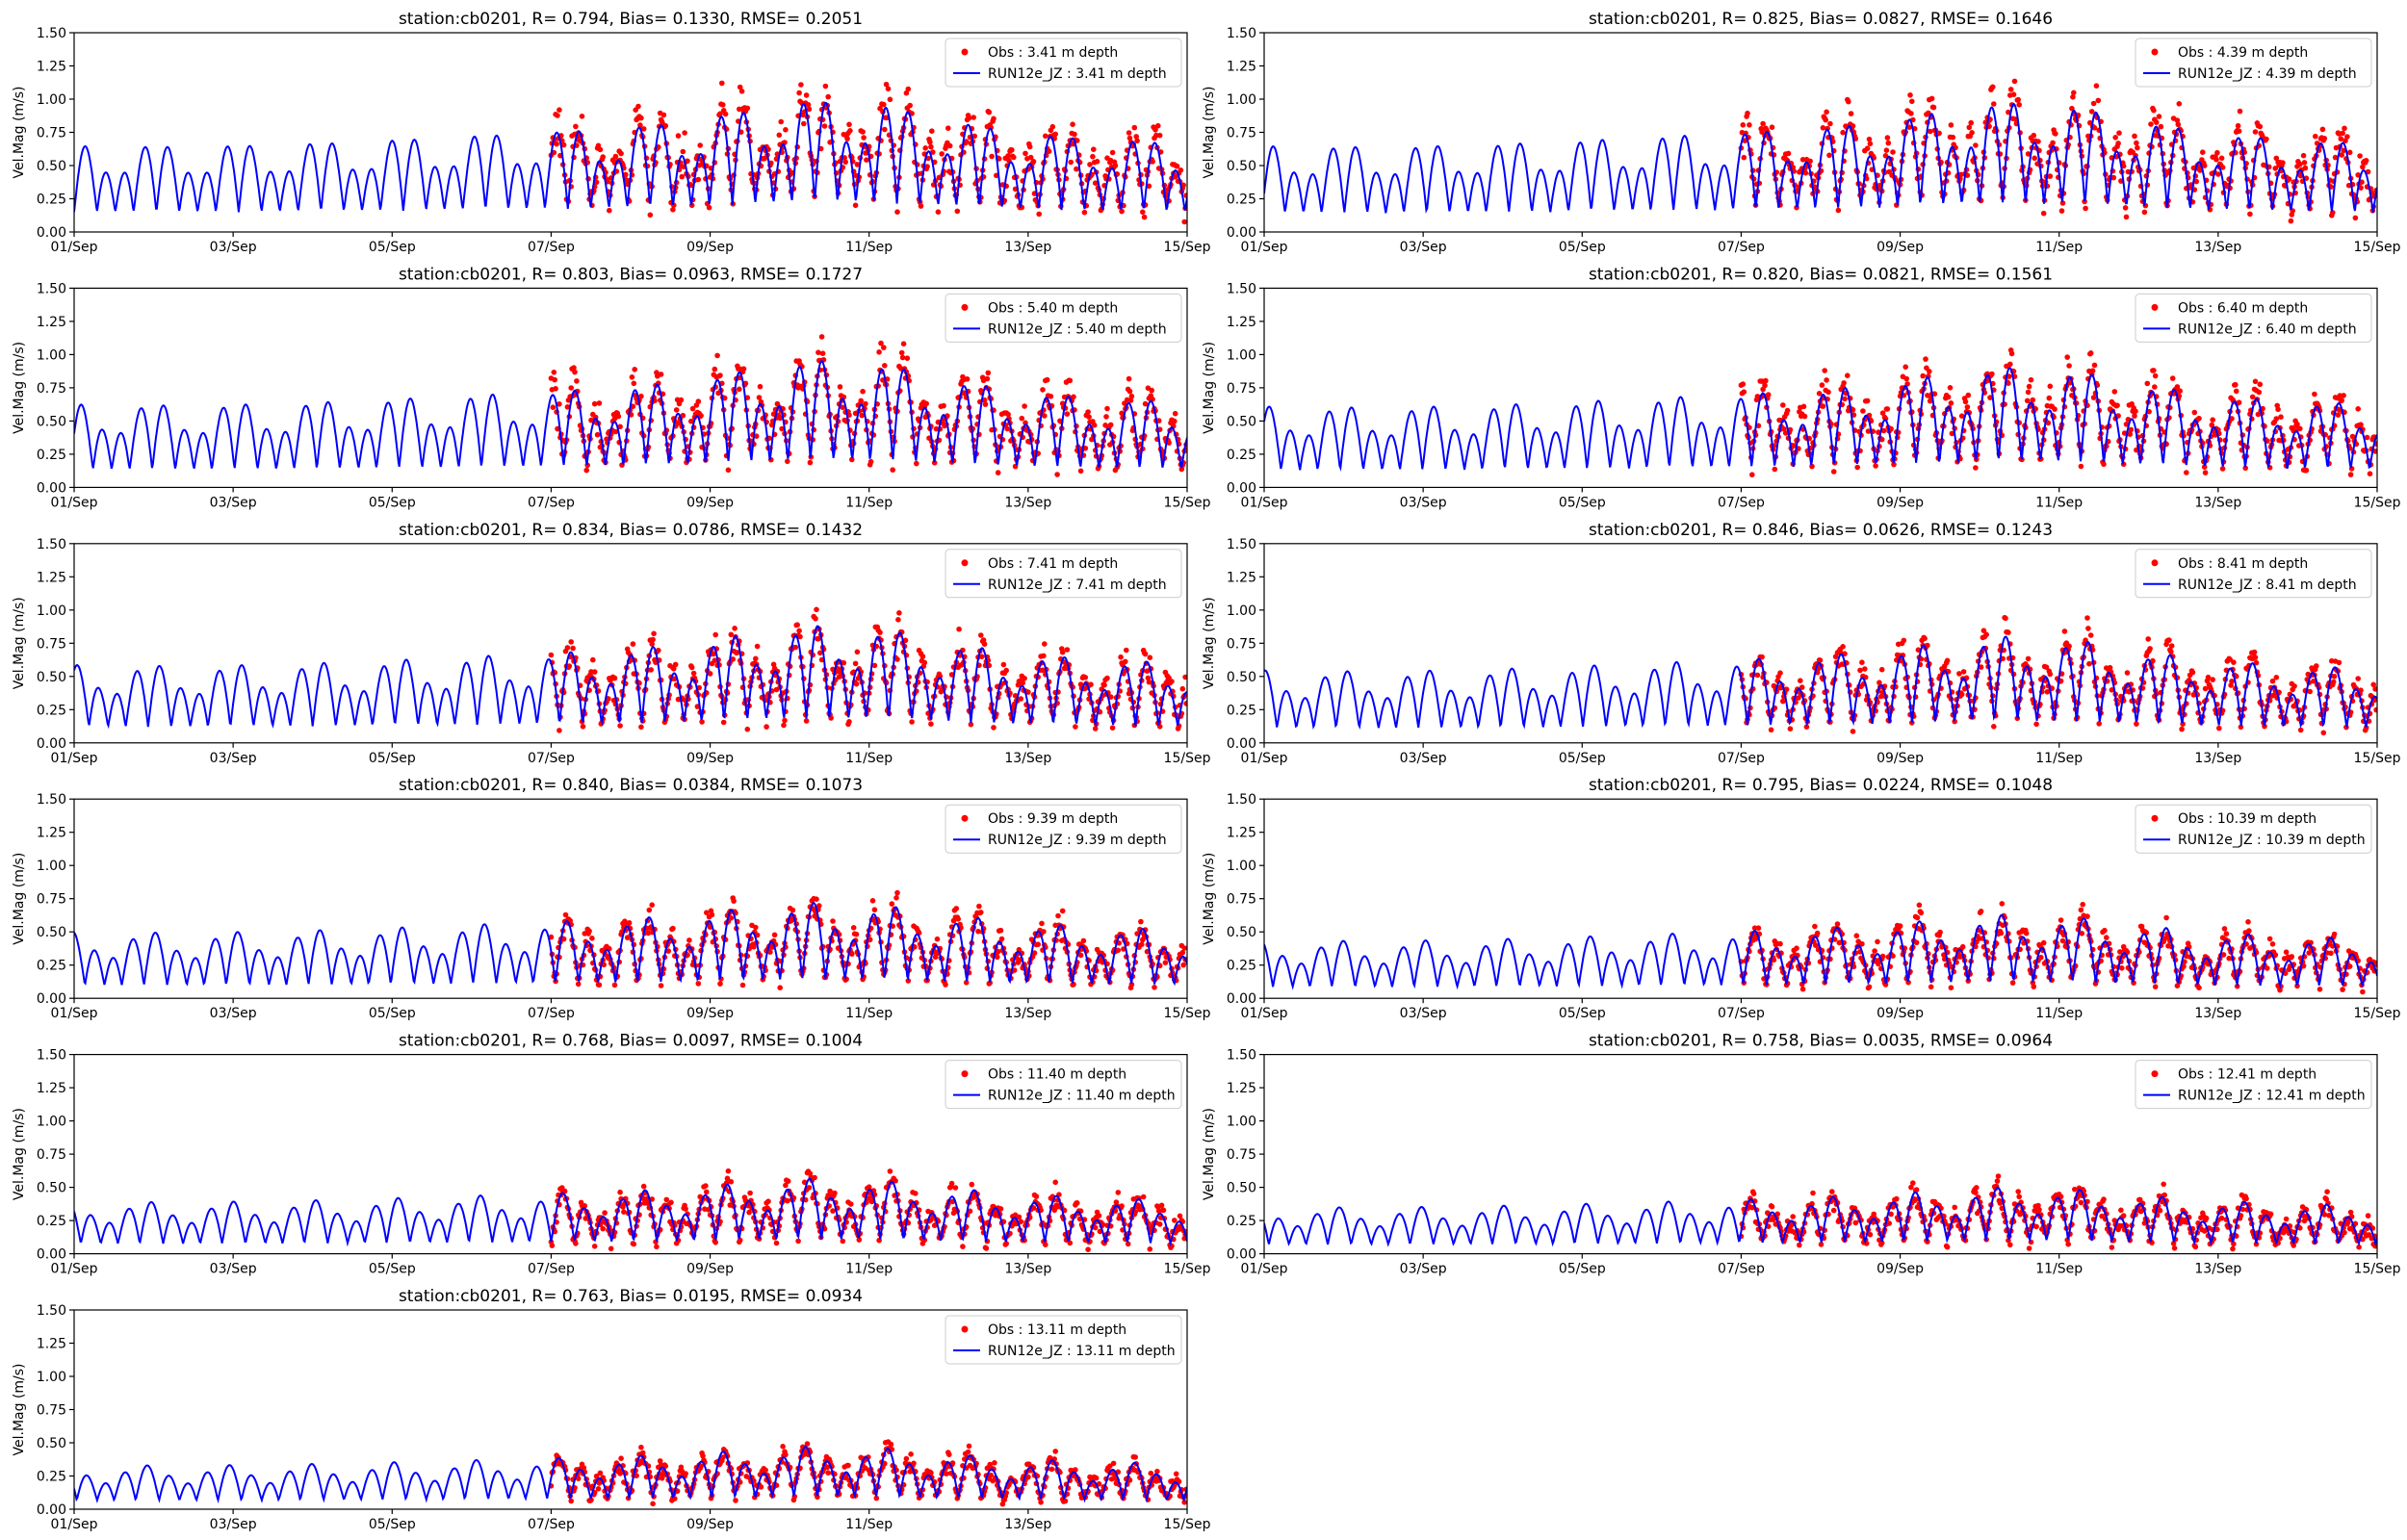  I want to click on axes-frame, so click(630, 387).